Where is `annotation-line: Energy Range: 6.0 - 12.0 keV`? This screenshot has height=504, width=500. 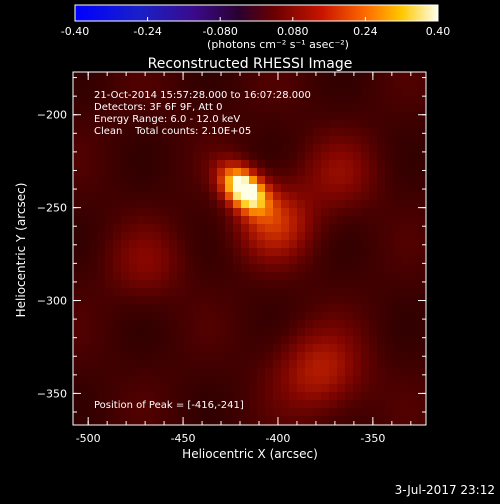 annotation-line: Energy Range: 6.0 - 12.0 keV is located at coordinates (167, 119).